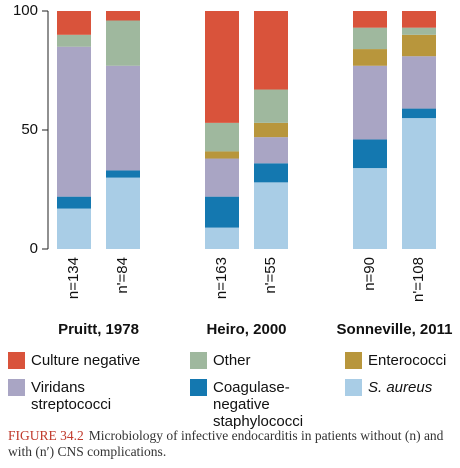 The width and height of the screenshot is (460, 468). Describe the element at coordinates (25, 10) in the screenshot. I see `y-tick-label: 100` at that location.